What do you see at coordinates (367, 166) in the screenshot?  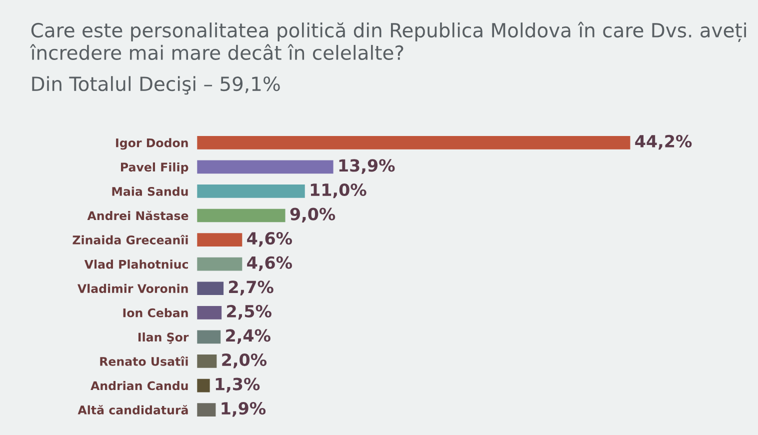 I see `data-label: 13,9%` at bounding box center [367, 166].